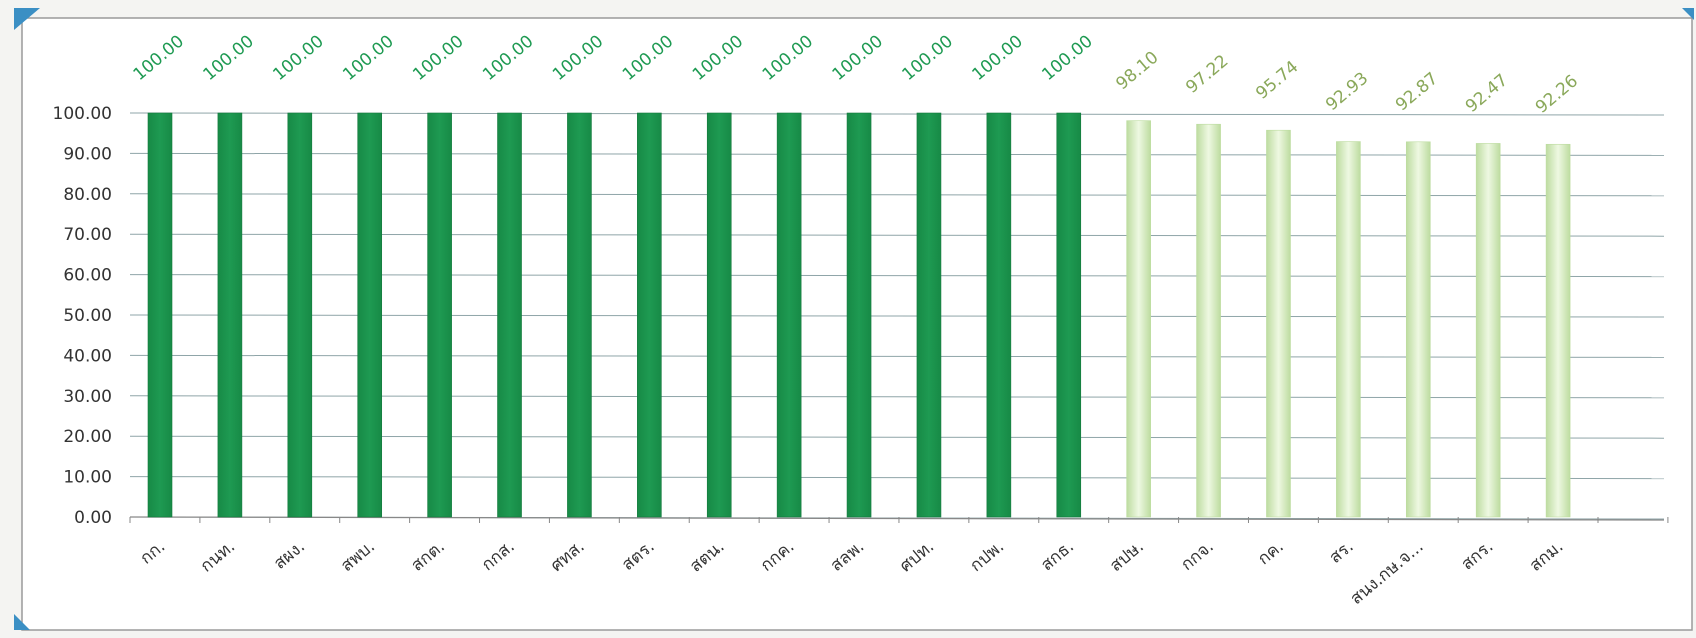  Describe the element at coordinates (719, 315) in the screenshot. I see `bar-สตน.` at that location.